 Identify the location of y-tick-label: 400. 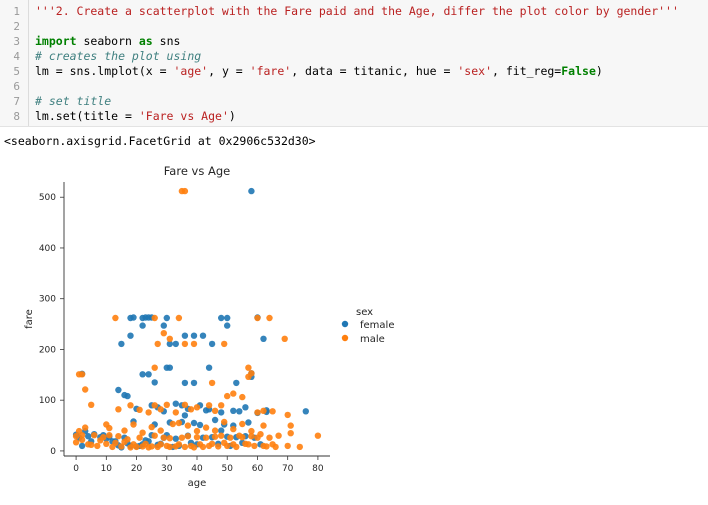
(47, 249).